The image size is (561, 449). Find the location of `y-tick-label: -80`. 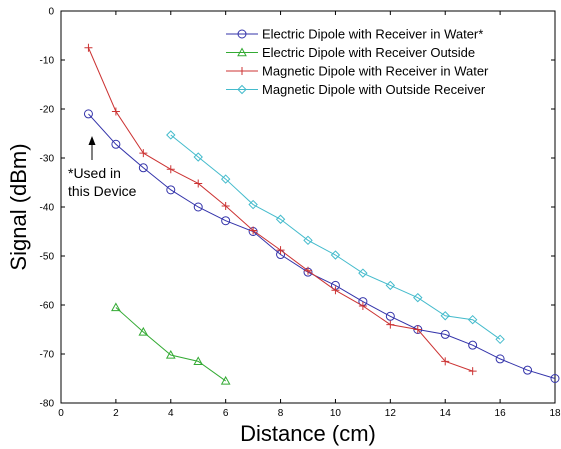

y-tick-label: -80 is located at coordinates (47, 404).